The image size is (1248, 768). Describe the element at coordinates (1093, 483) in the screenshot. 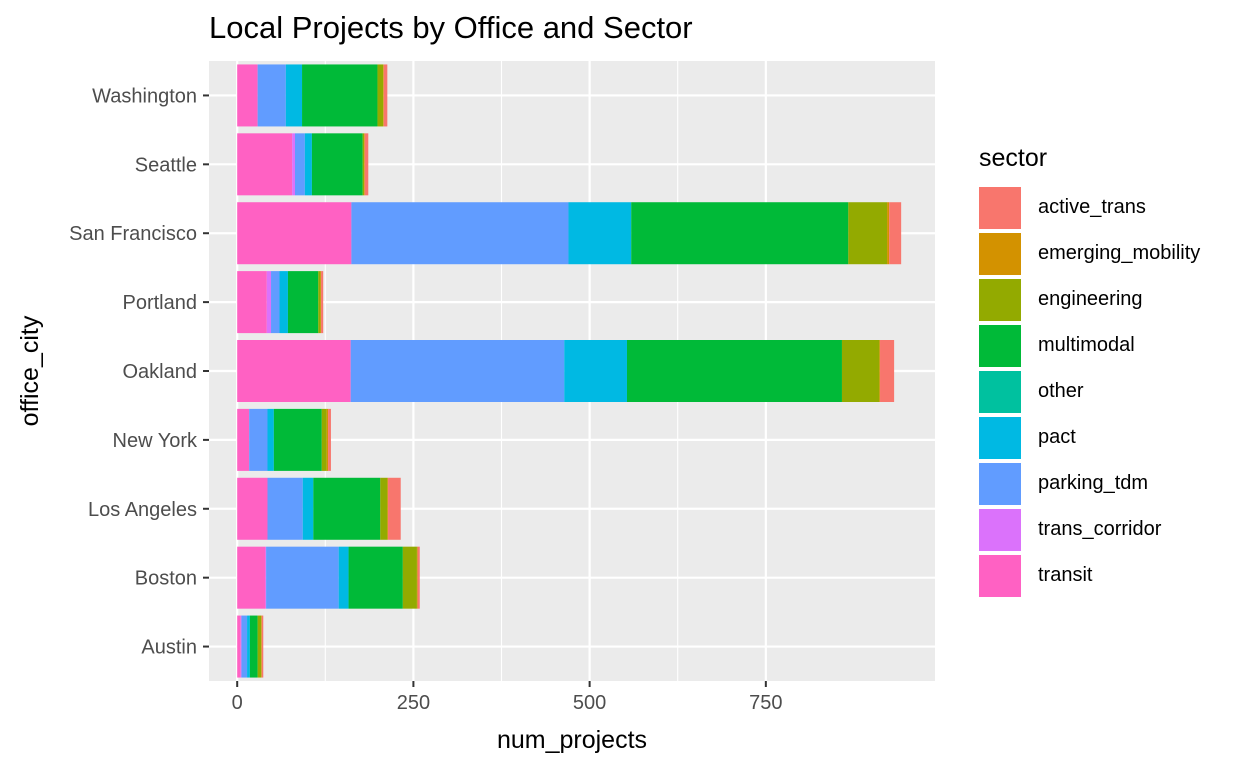

I see `legend-label: parking_tdm` at that location.